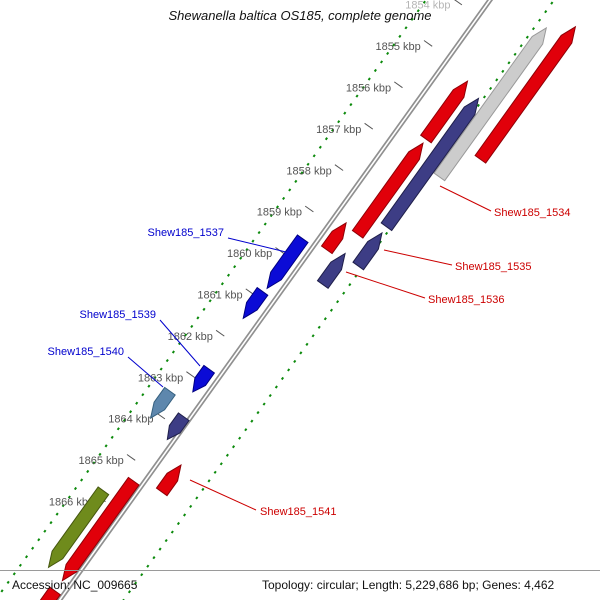  What do you see at coordinates (160, 378) in the screenshot?
I see `tick-label: 1863 kbp` at bounding box center [160, 378].